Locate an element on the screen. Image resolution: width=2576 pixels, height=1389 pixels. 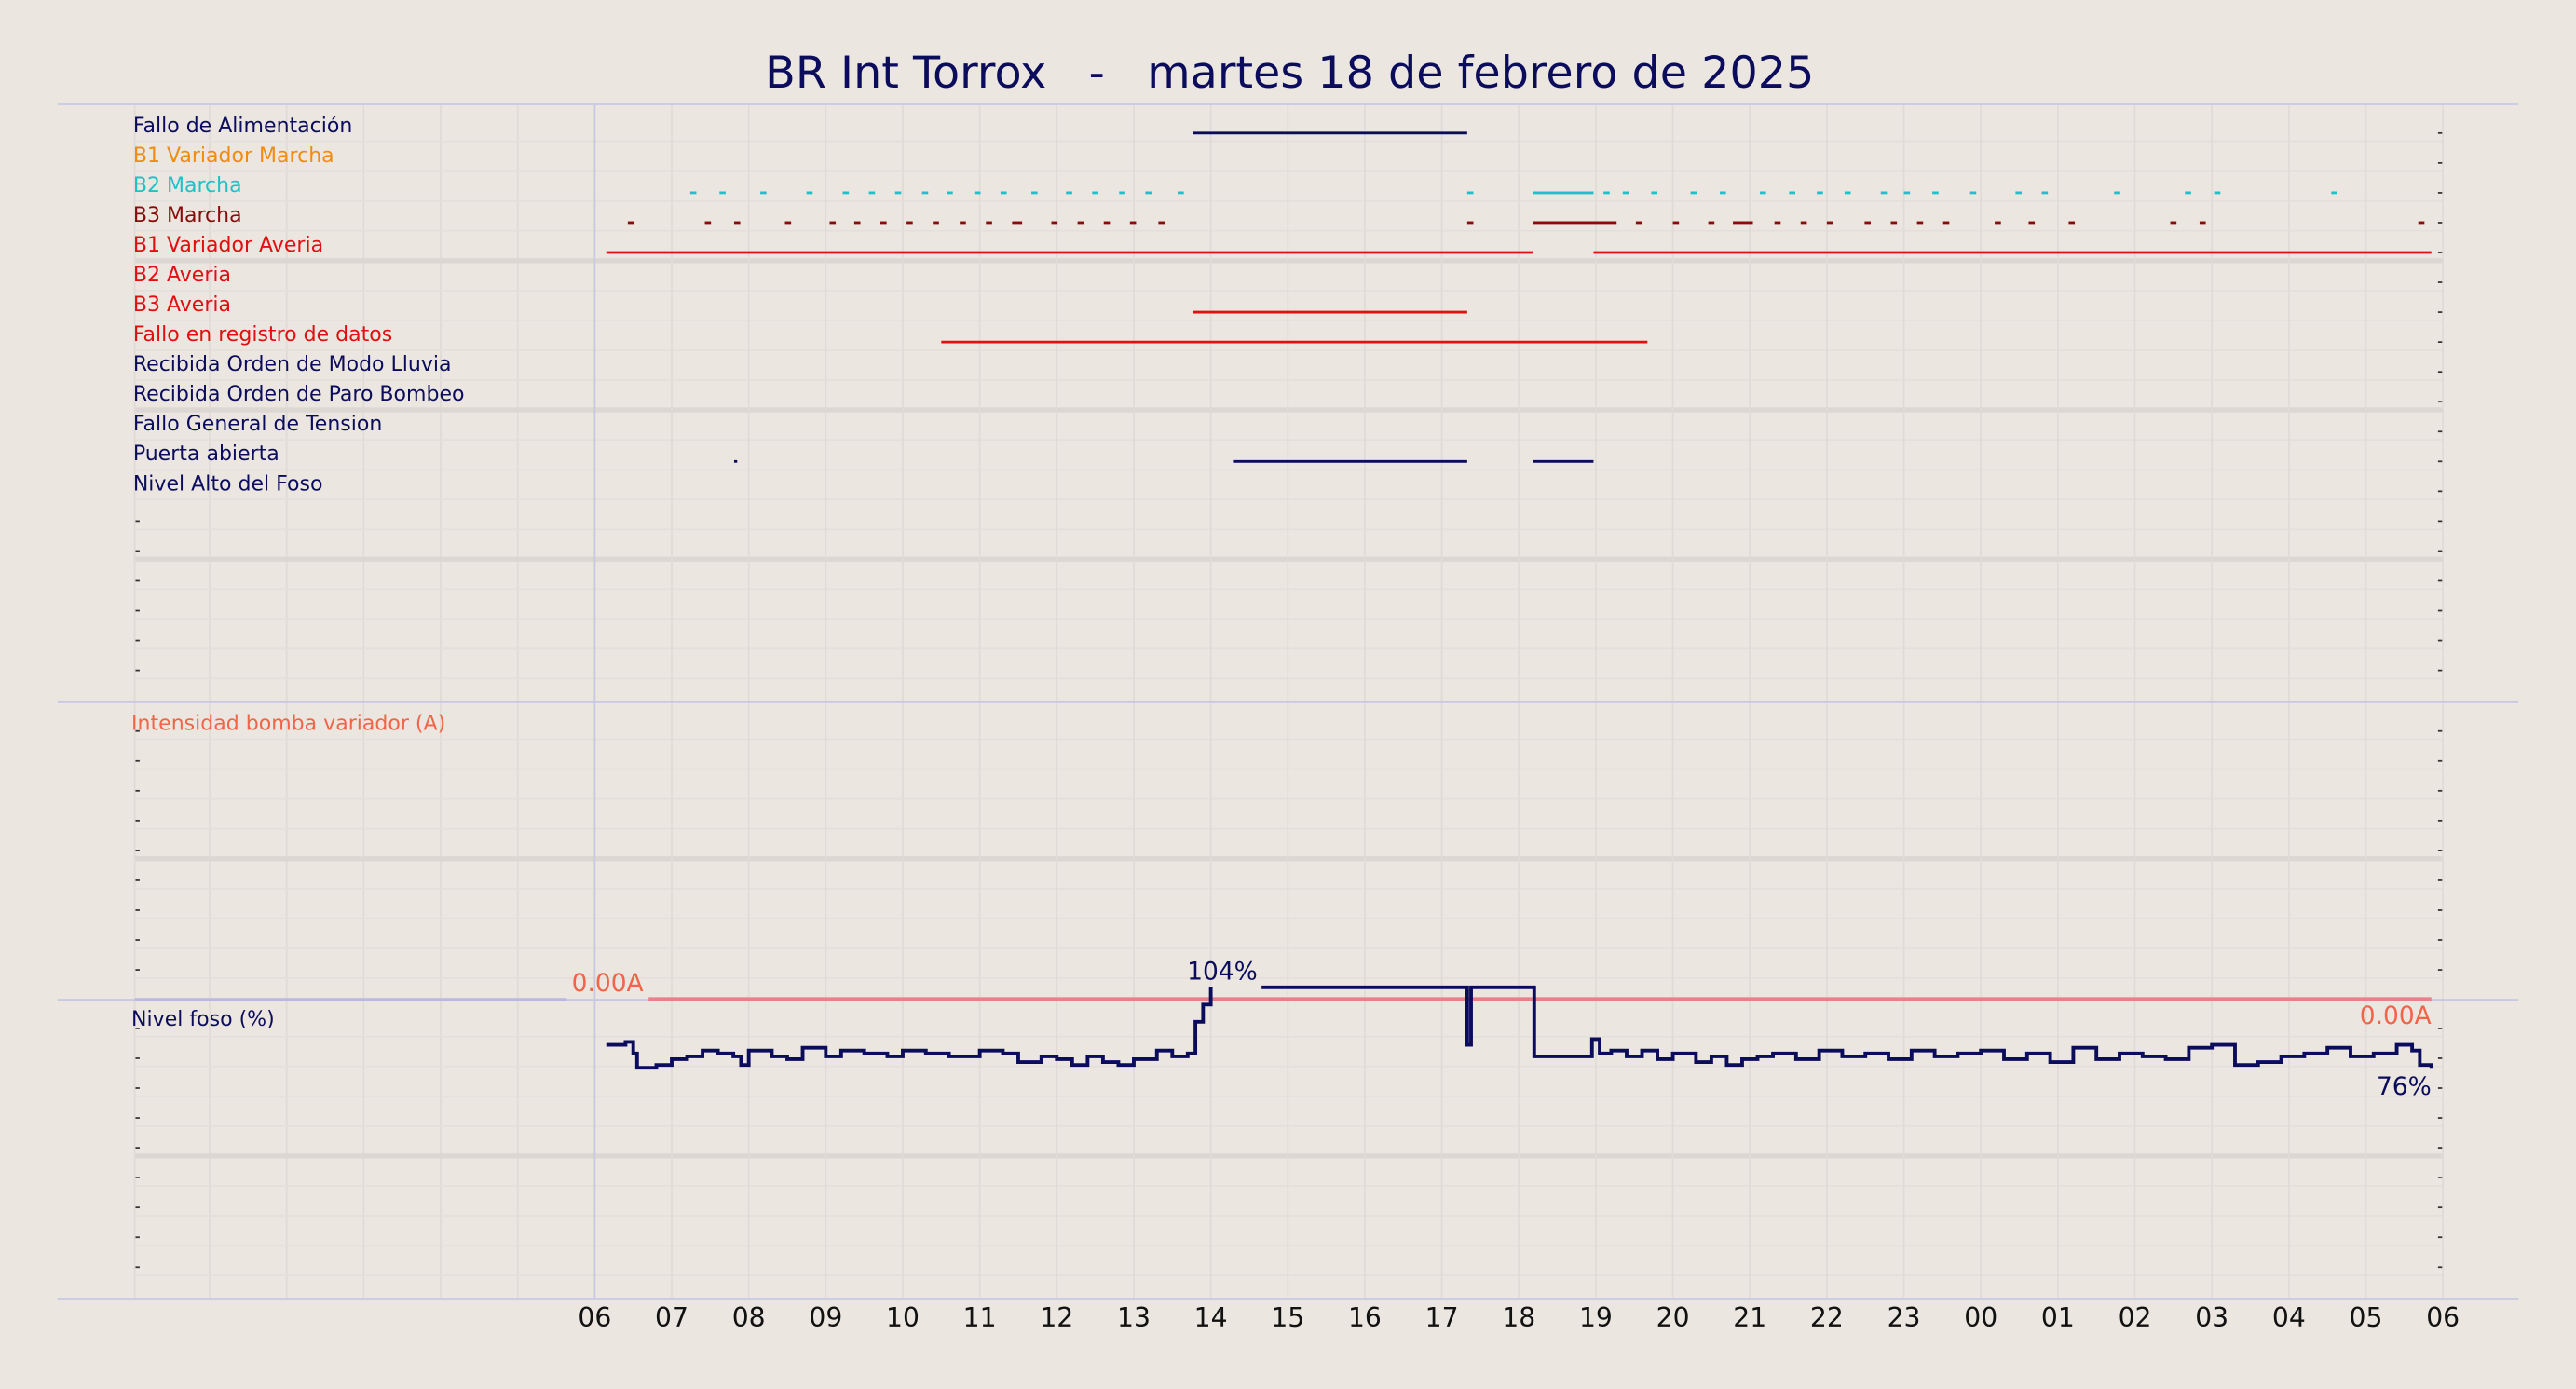
signal-label: B3 Marcha is located at coordinates (187, 215).